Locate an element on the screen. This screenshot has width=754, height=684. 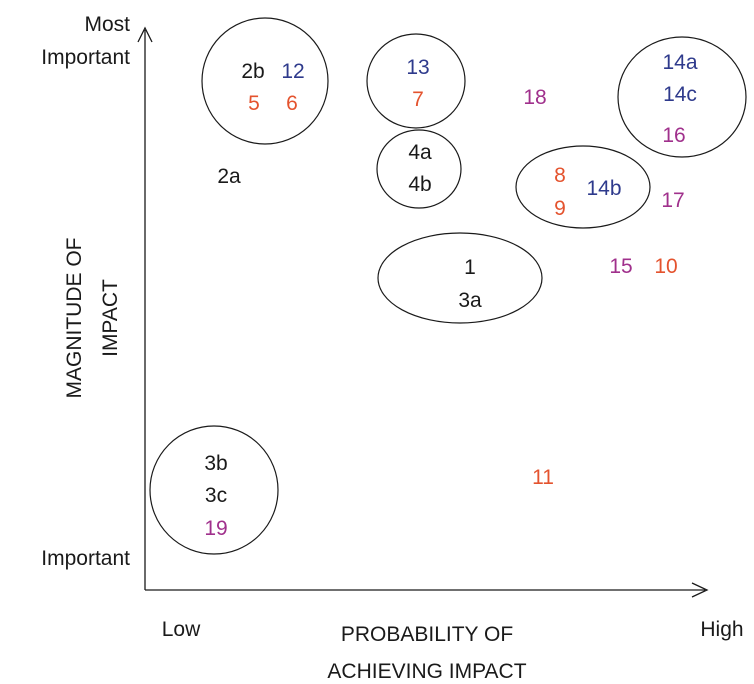
x-axis-arrowhead is located at coordinates (700, 590).